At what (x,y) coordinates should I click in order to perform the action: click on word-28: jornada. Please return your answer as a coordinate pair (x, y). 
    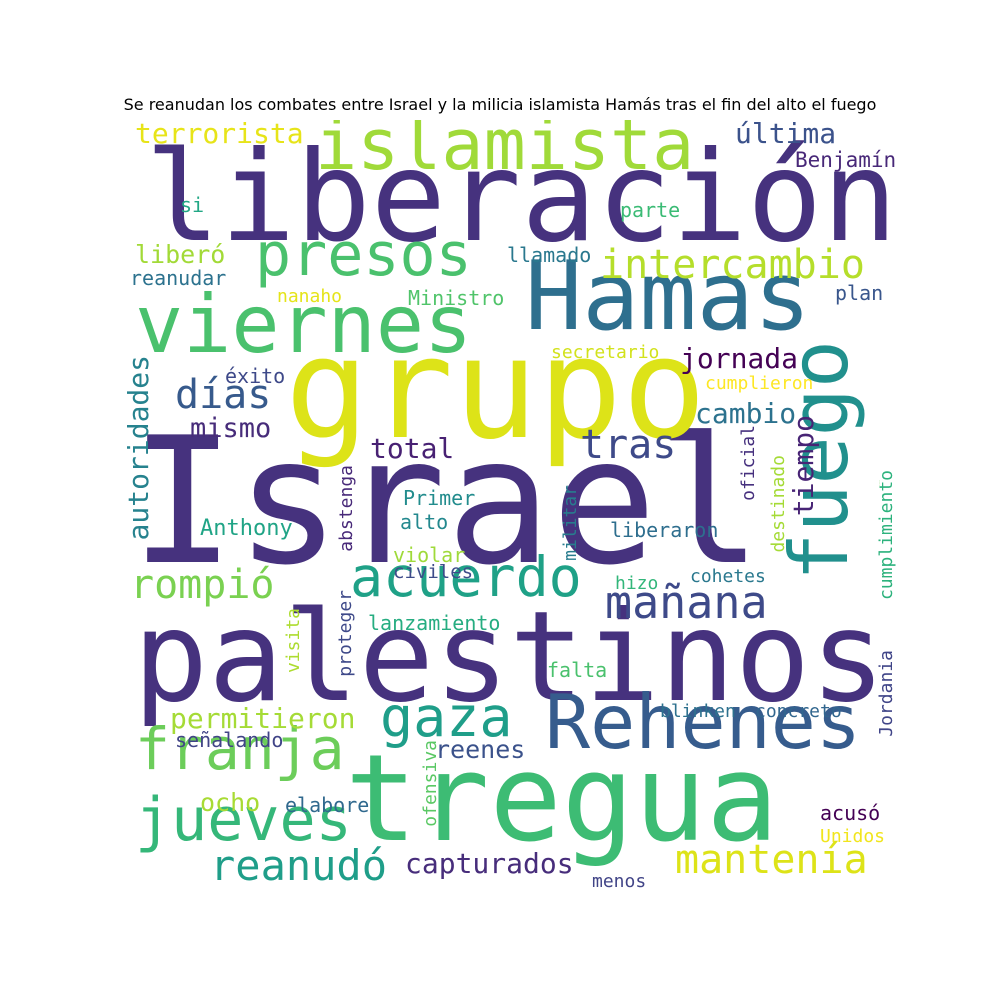
    Looking at the image, I should click on (739, 358).